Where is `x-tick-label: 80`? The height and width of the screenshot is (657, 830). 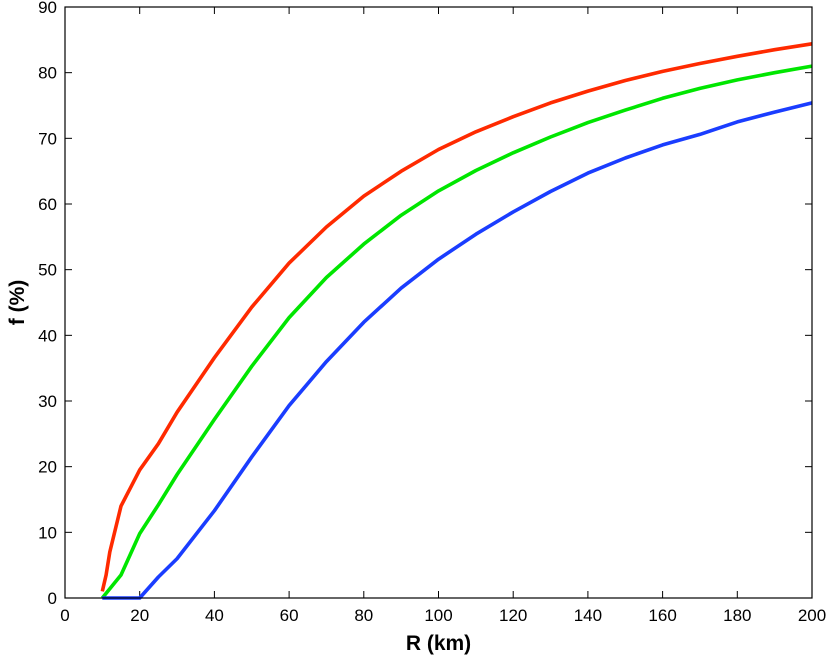 x-tick-label: 80 is located at coordinates (363, 615).